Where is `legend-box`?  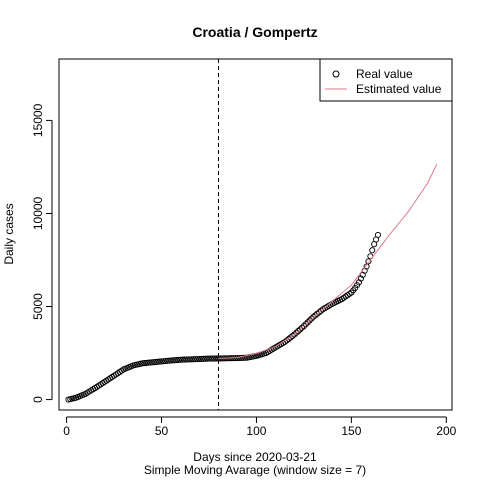
legend-box is located at coordinates (386, 80).